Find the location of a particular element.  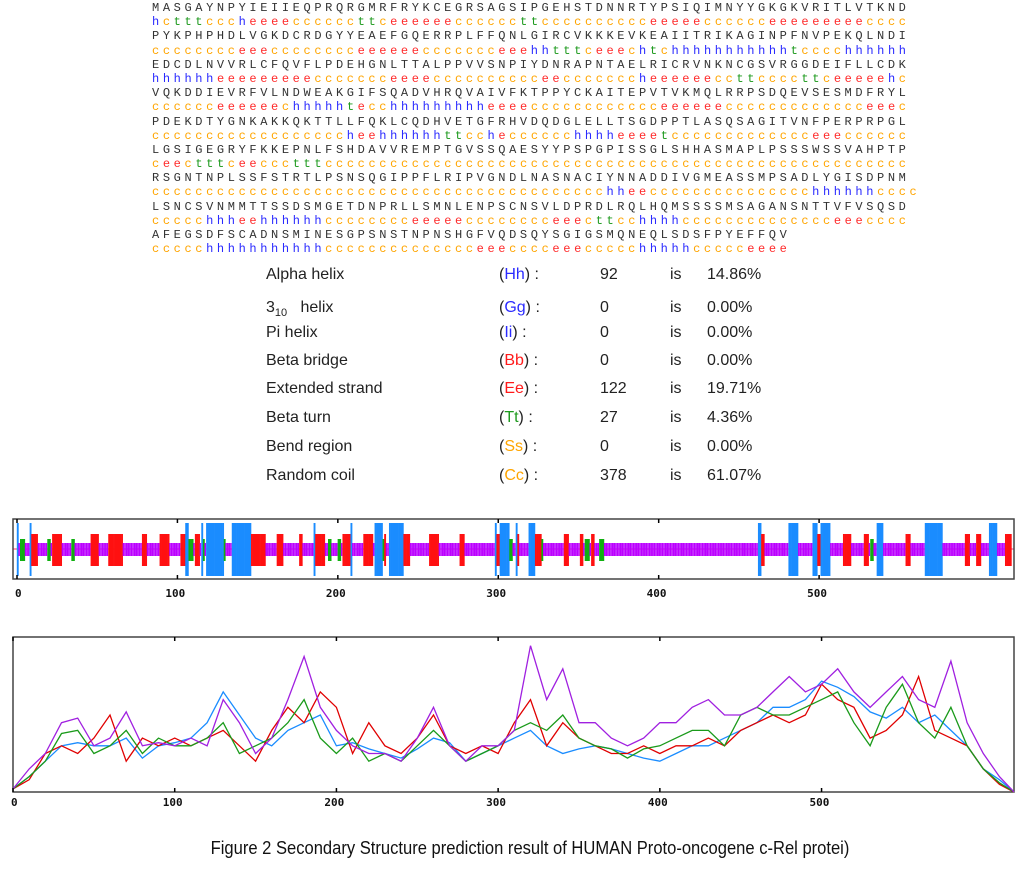

label-main: 3 is located at coordinates (270, 307).